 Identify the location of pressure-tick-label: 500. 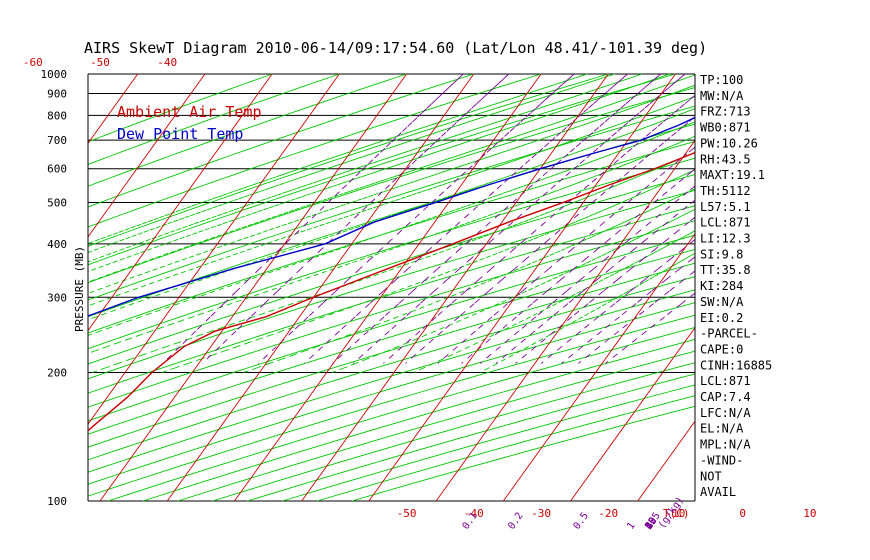
(57, 203).